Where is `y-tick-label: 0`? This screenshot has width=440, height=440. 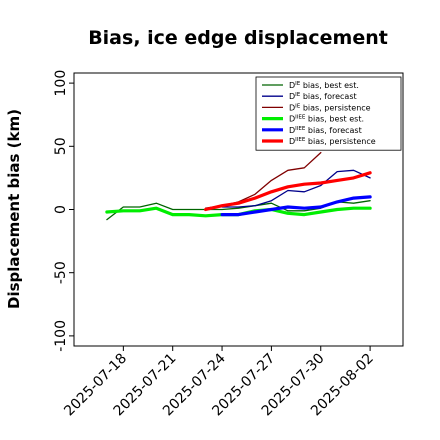
y-tick-label: 0 is located at coordinates (61, 209).